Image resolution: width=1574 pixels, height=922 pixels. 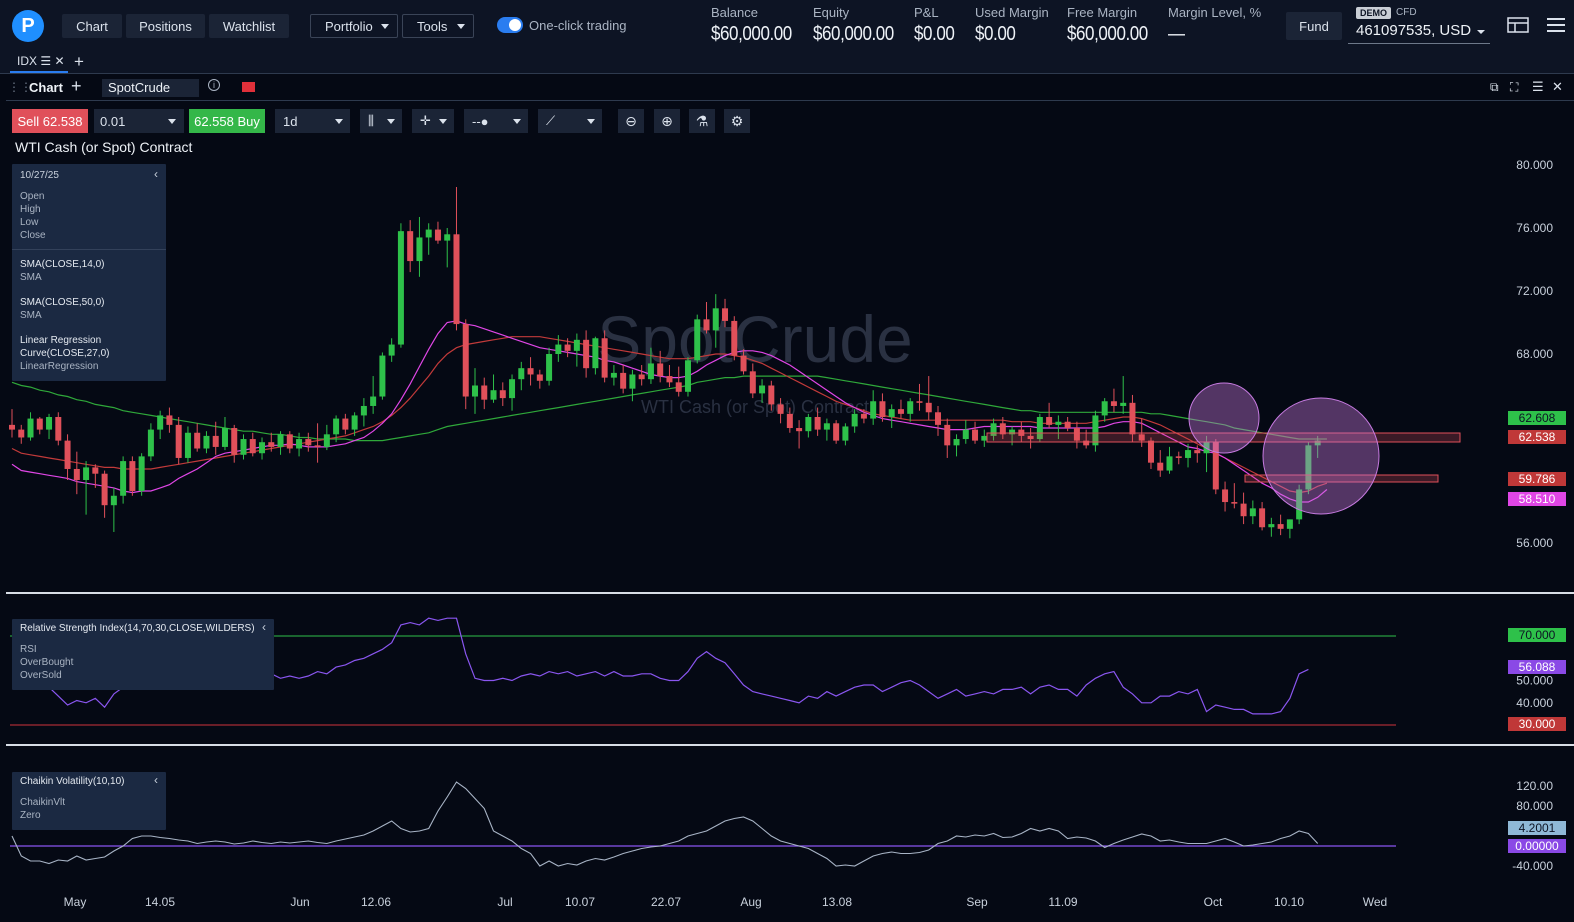 I want to click on nav-positions-button: Positions, so click(x=165, y=26).